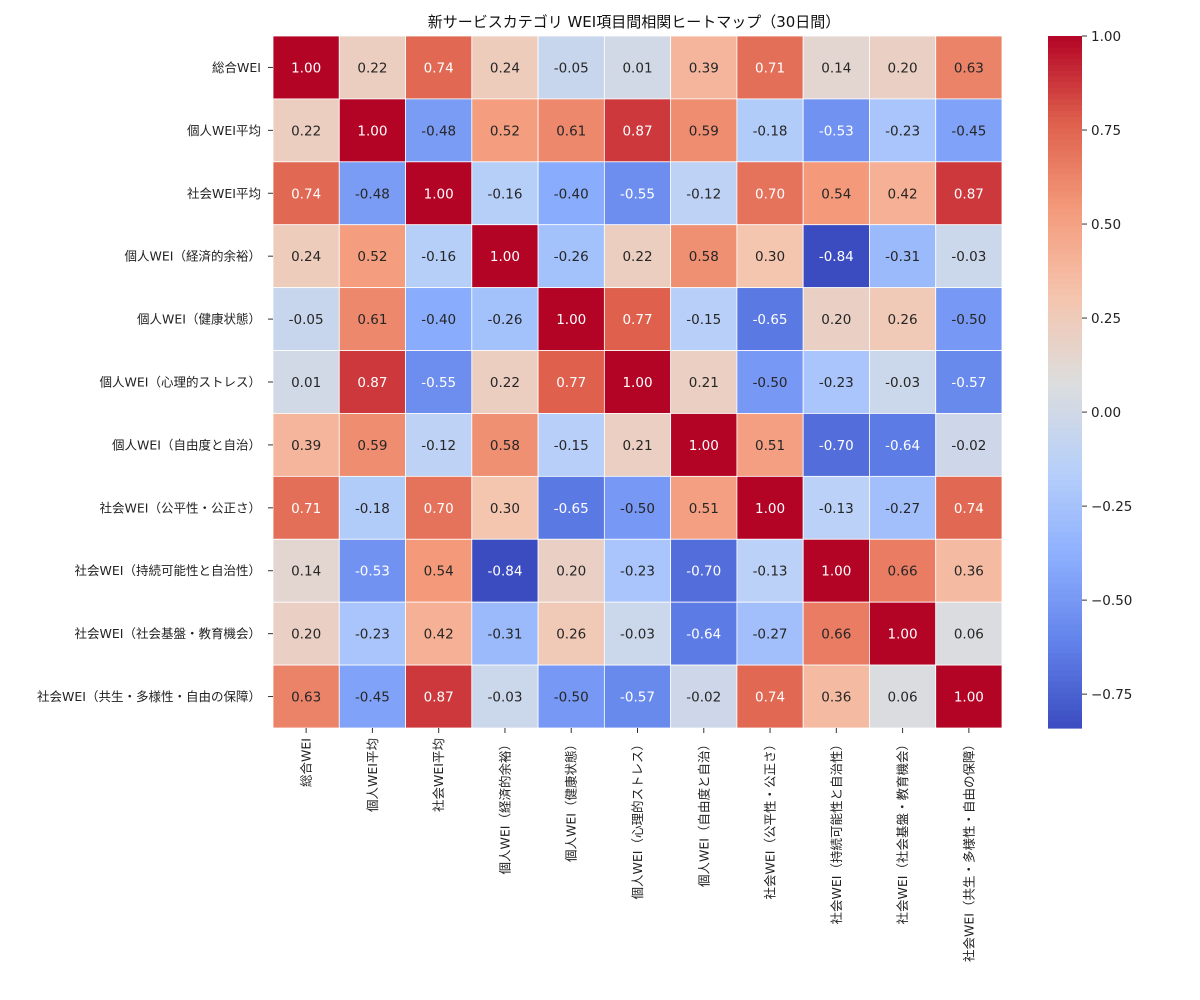  Describe the element at coordinates (372, 572) in the screenshot. I see `cell-value-label: -0.53` at that location.